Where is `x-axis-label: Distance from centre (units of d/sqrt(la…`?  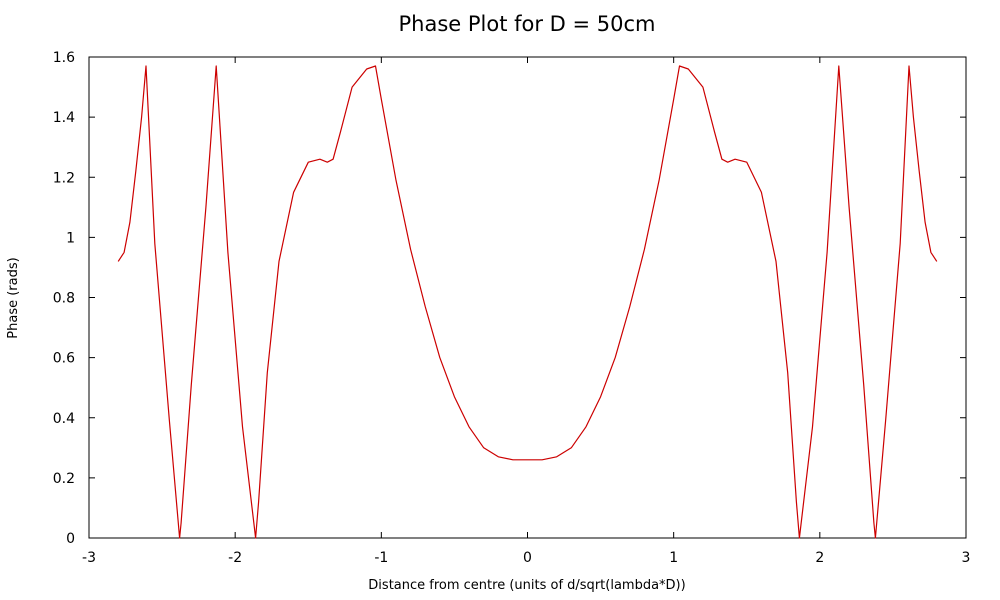 x-axis-label: Distance from centre (units of d/sqrt(la… is located at coordinates (526, 585).